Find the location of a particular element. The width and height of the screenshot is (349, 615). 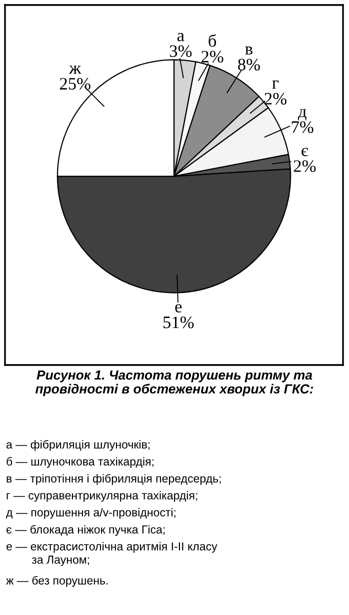

slice-label: в is located at coordinates (248, 50).